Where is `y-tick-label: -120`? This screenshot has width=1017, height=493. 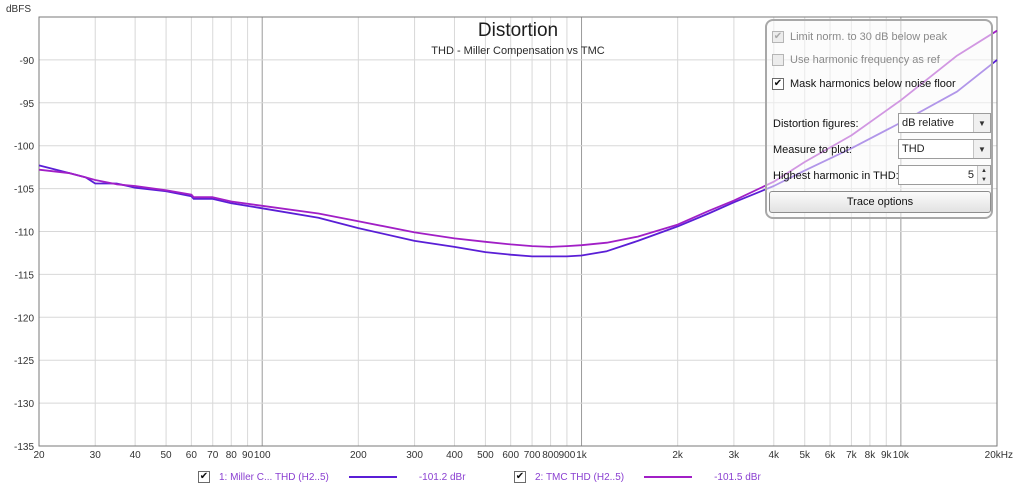
y-tick-label: -120 is located at coordinates (24, 318).